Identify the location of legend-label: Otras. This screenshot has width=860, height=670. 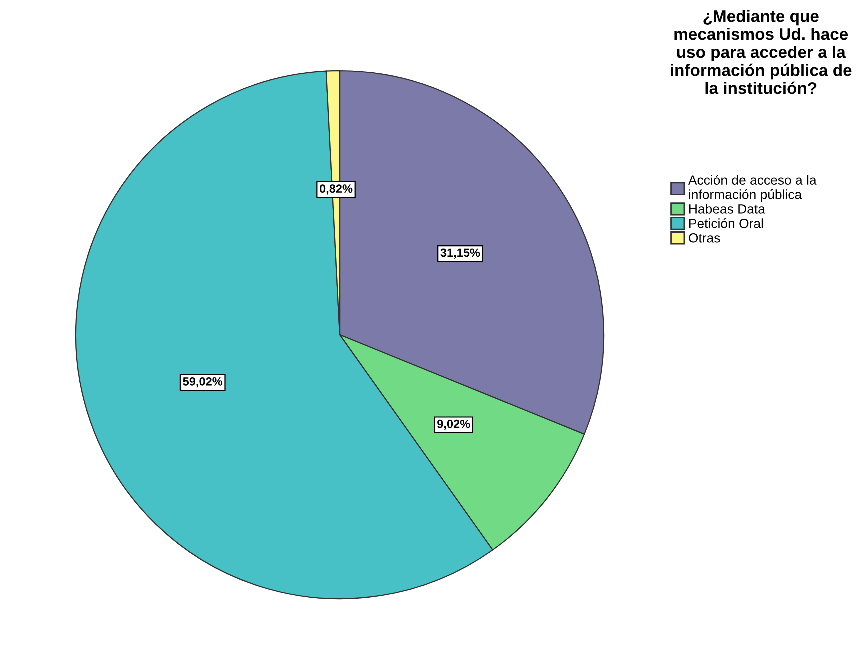
(704, 238).